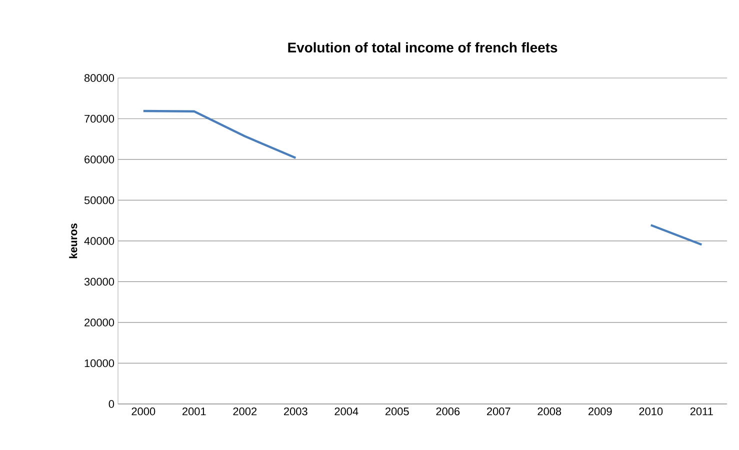 This screenshot has height=450, width=739. What do you see at coordinates (423, 47) in the screenshot?
I see `chart-title: Evolution of total income of french fleets` at bounding box center [423, 47].